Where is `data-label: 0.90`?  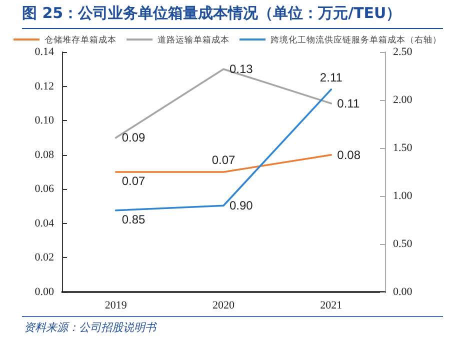
data-label: 0.90 is located at coordinates (242, 205).